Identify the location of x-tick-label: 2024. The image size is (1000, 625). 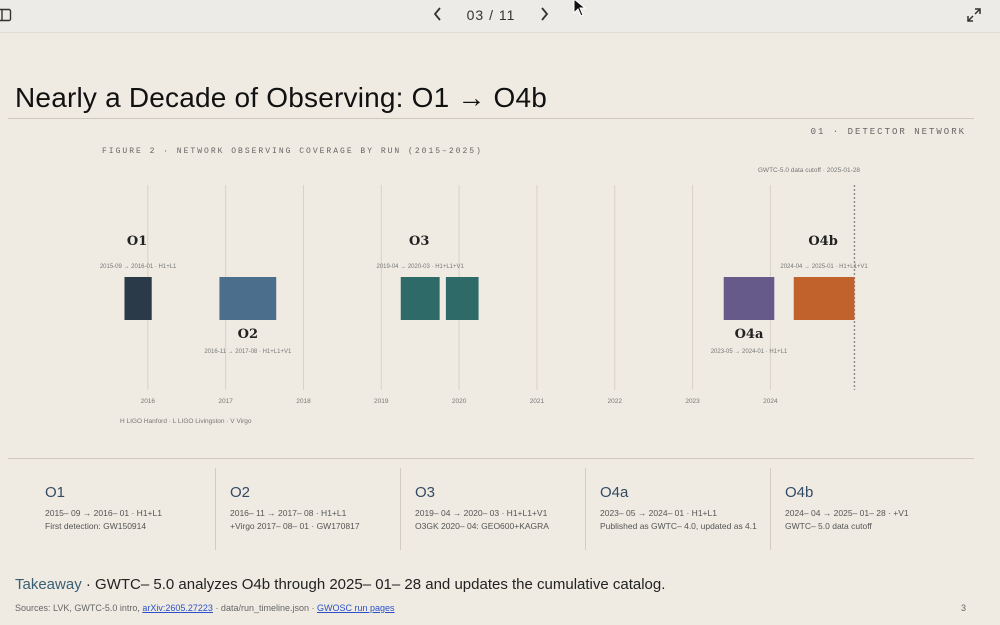
(770, 401).